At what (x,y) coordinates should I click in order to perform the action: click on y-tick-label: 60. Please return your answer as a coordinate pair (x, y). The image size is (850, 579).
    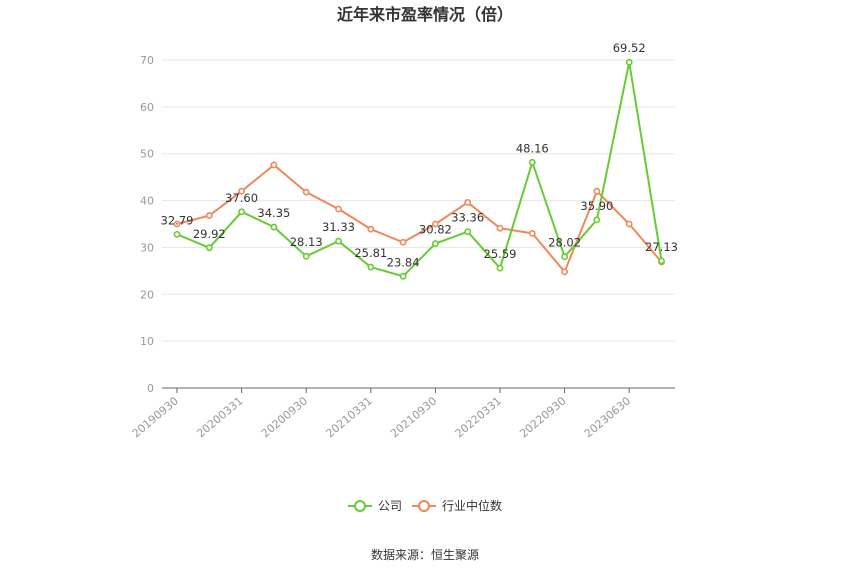
    Looking at the image, I should click on (147, 107).